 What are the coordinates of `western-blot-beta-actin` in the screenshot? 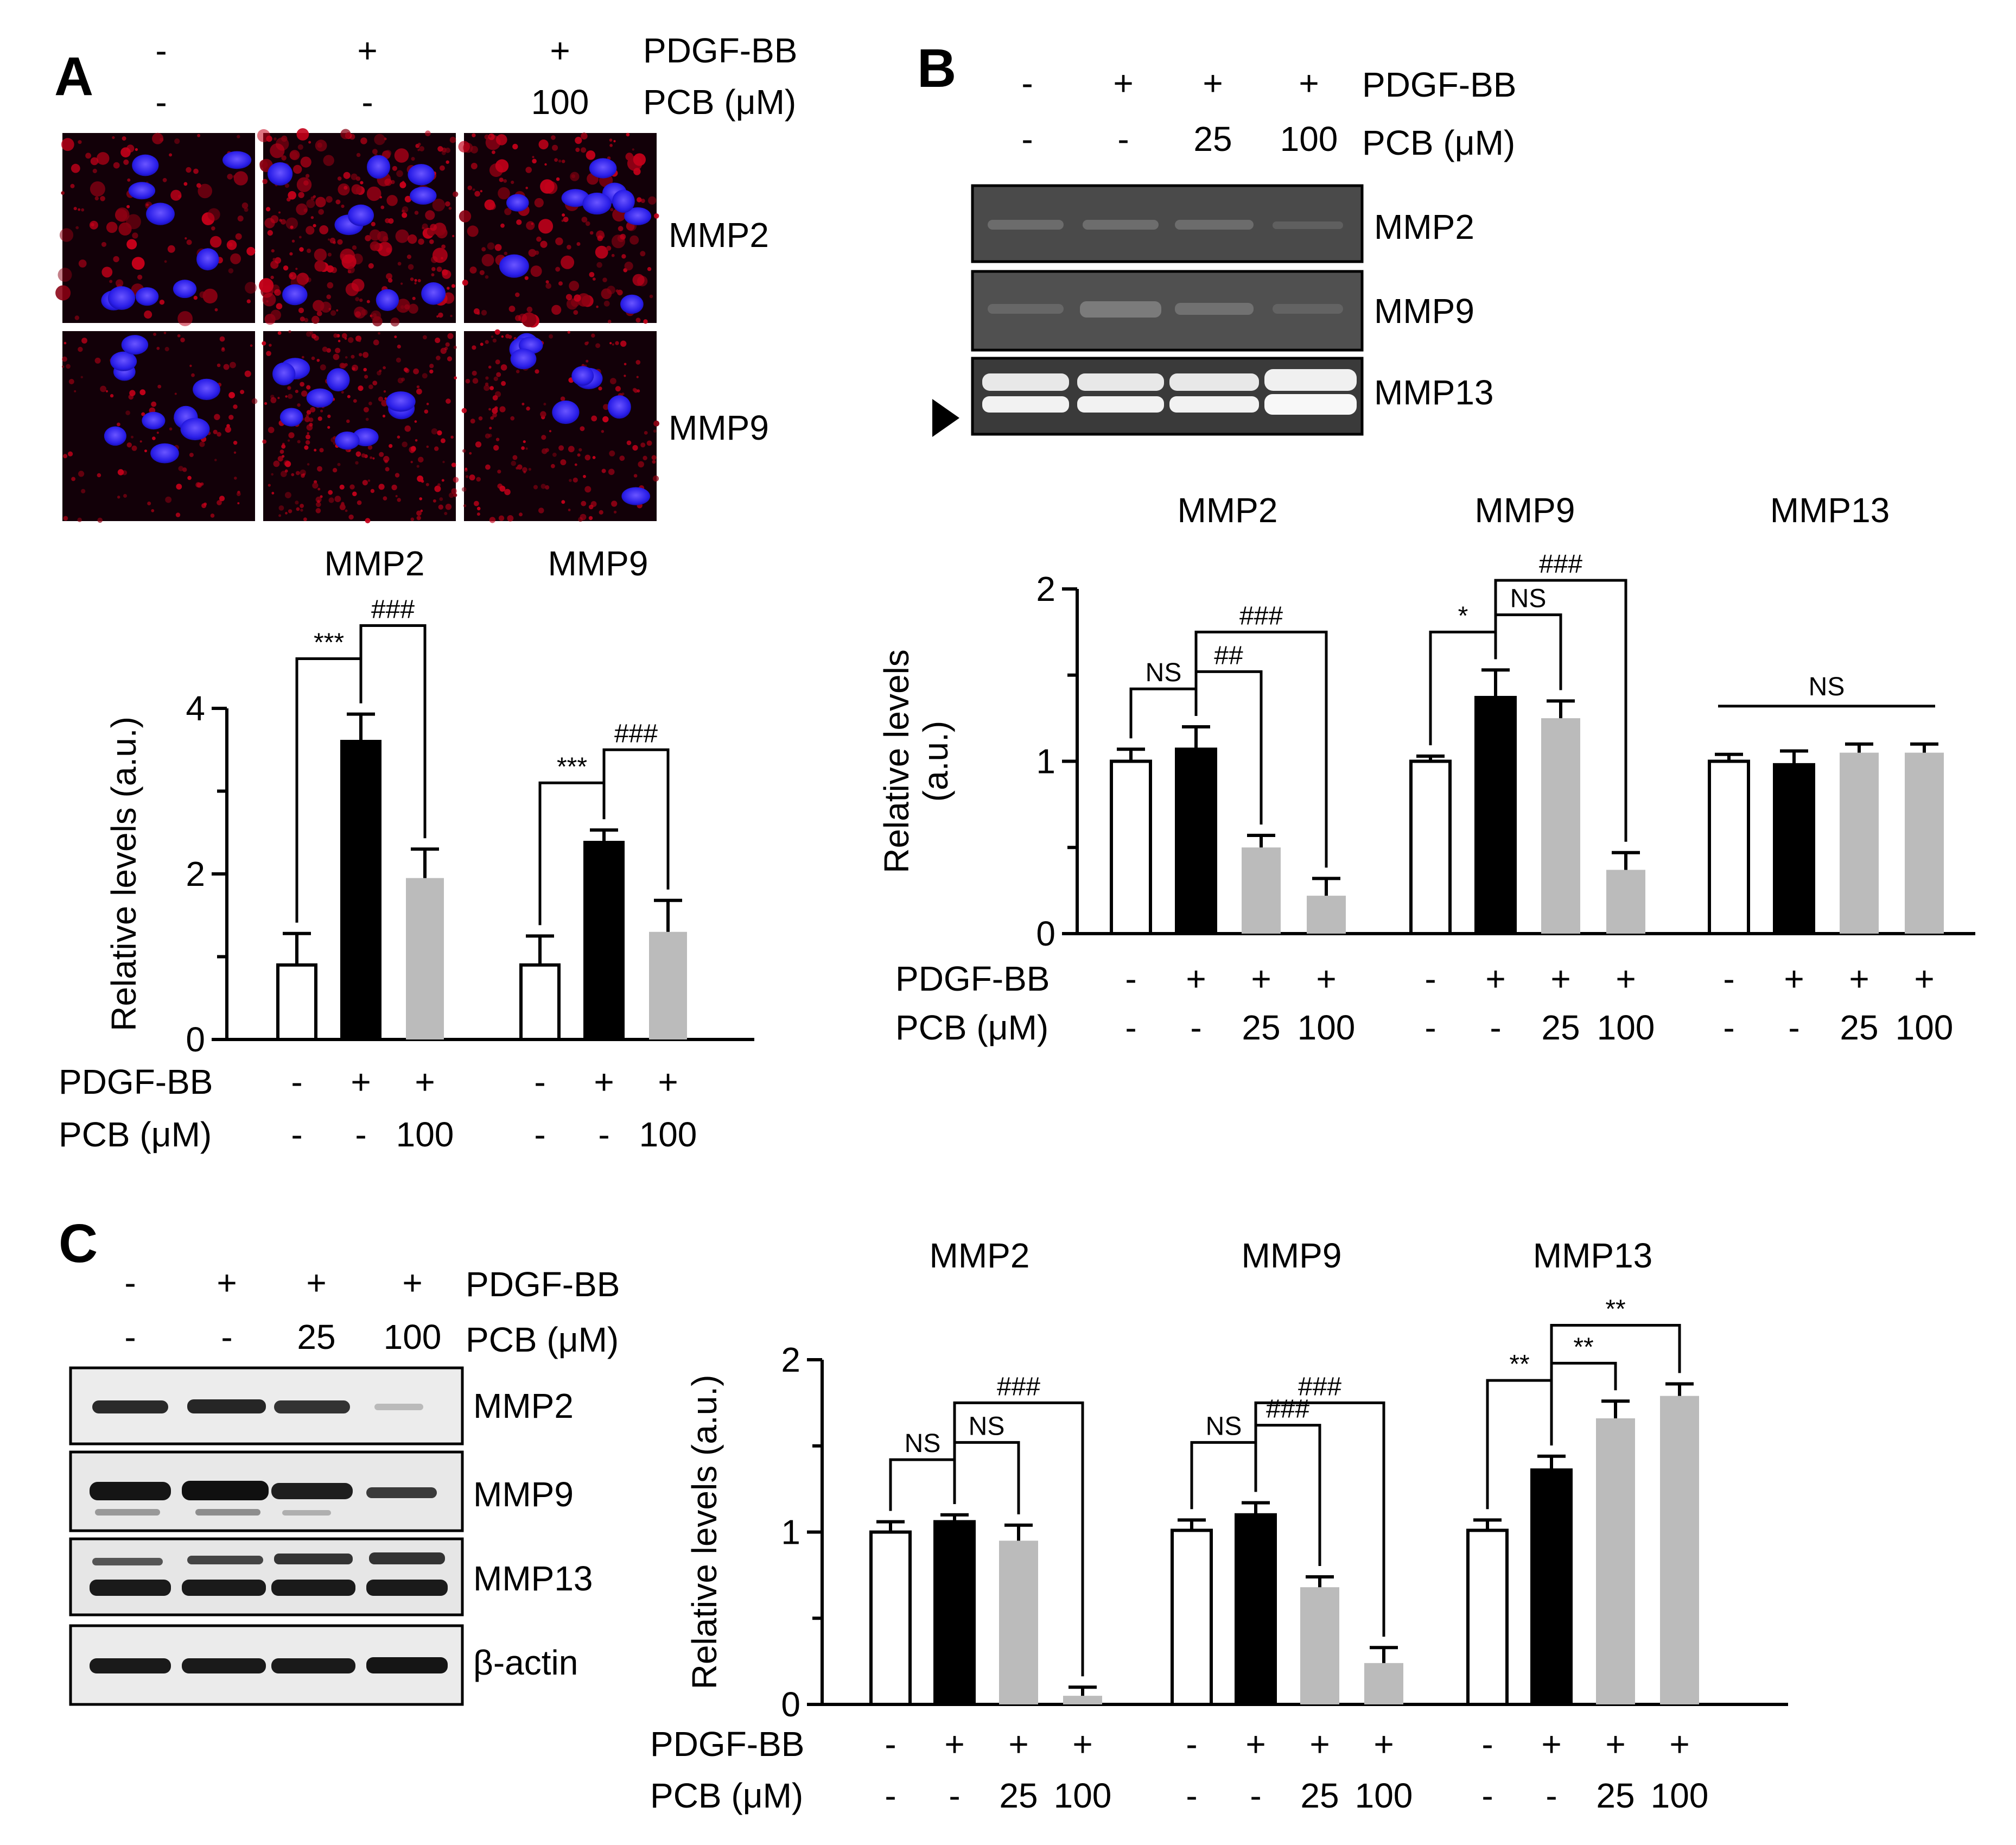 It's located at (266, 1665).